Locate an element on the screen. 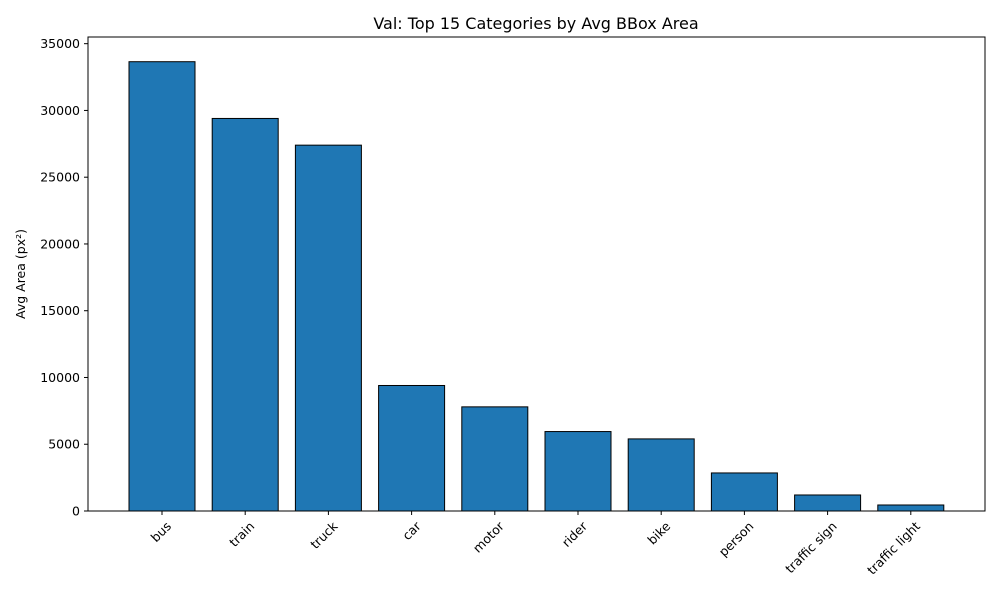  bar-traffic-sign is located at coordinates (828, 503).